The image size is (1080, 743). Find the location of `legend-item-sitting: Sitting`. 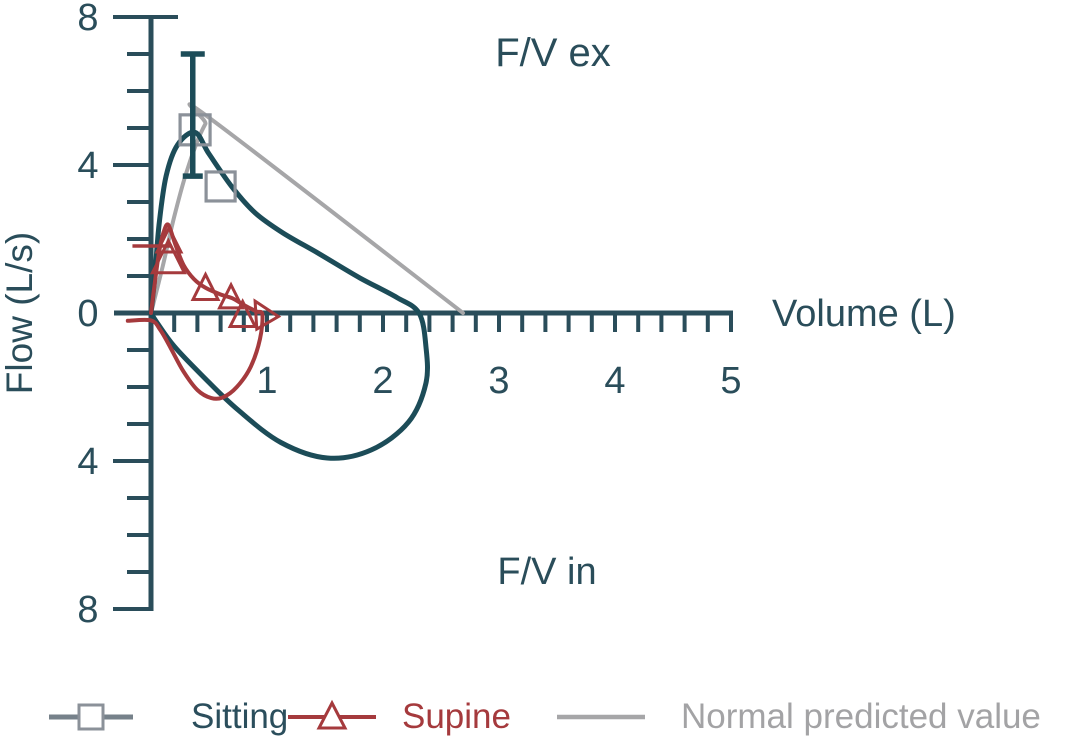

legend-item-sitting: Sitting is located at coordinates (167, 717).